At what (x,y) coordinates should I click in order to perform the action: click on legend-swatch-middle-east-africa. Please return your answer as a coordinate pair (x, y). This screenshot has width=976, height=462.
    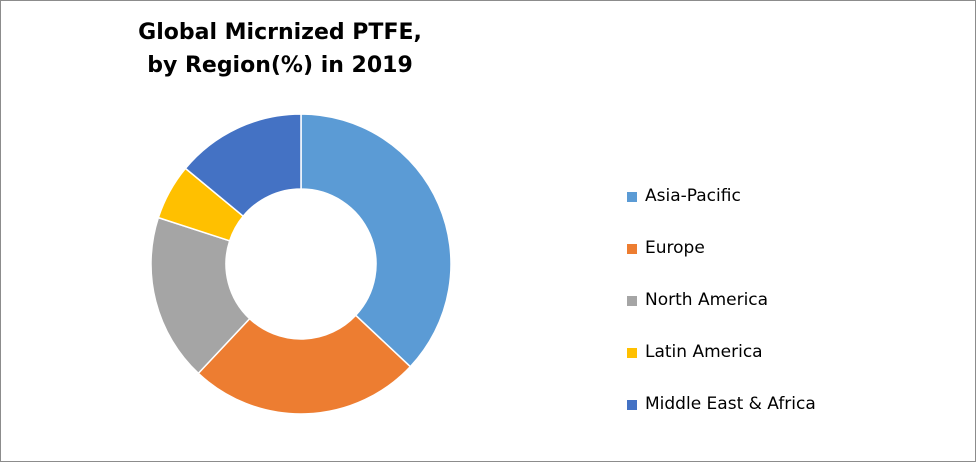
    Looking at the image, I should click on (632, 405).